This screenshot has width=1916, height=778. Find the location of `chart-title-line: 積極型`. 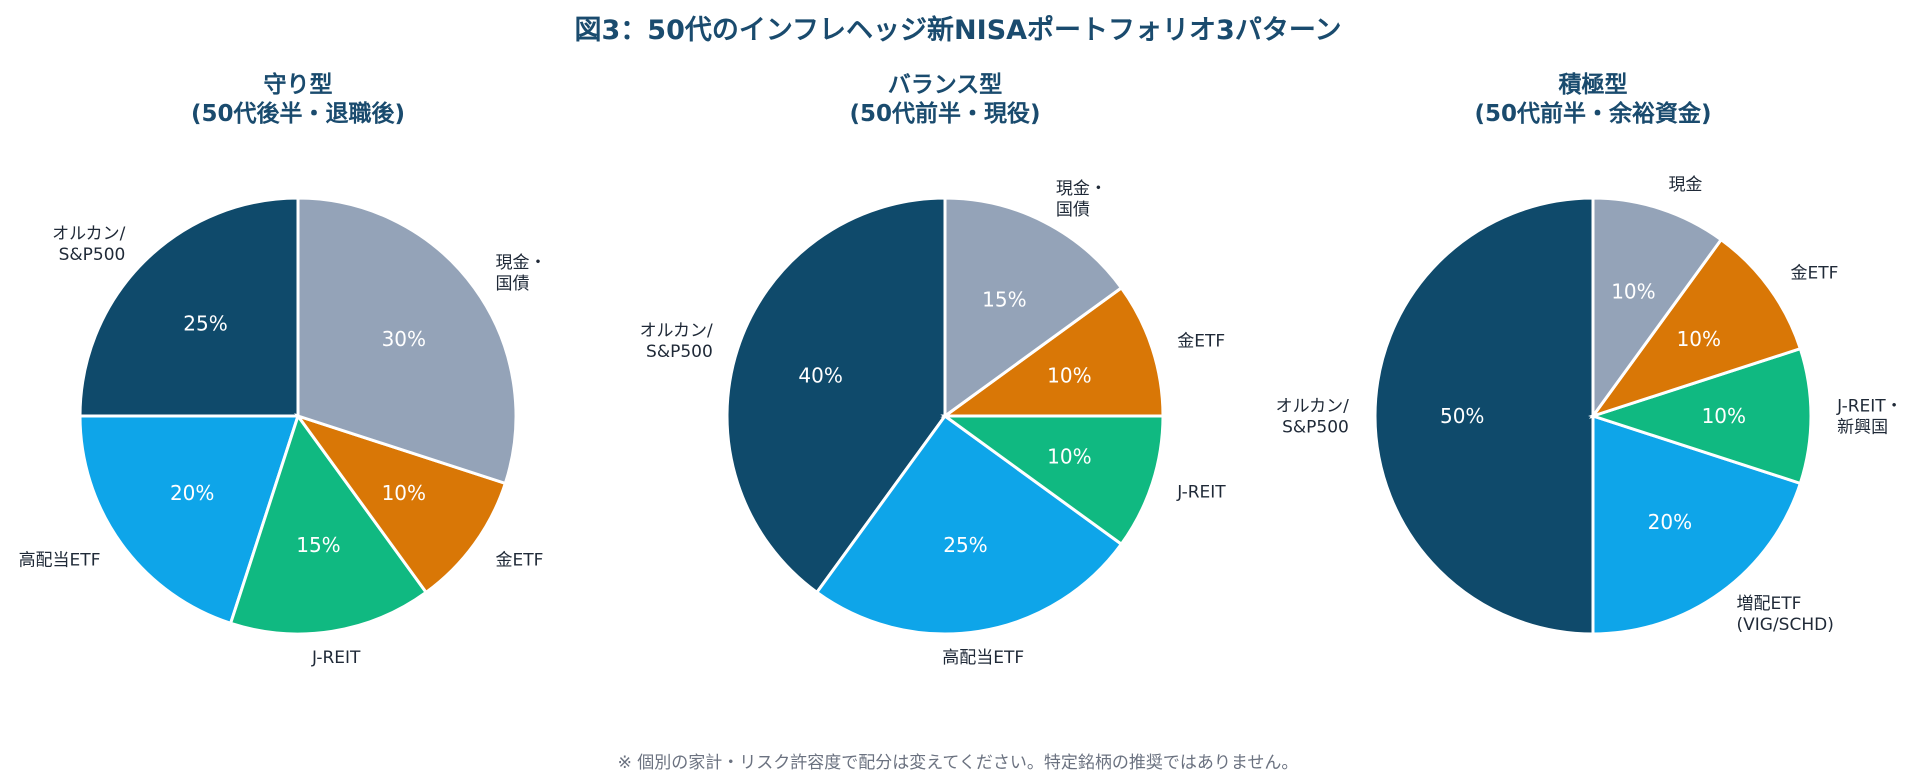

chart-title-line: 積極型 is located at coordinates (1593, 84).